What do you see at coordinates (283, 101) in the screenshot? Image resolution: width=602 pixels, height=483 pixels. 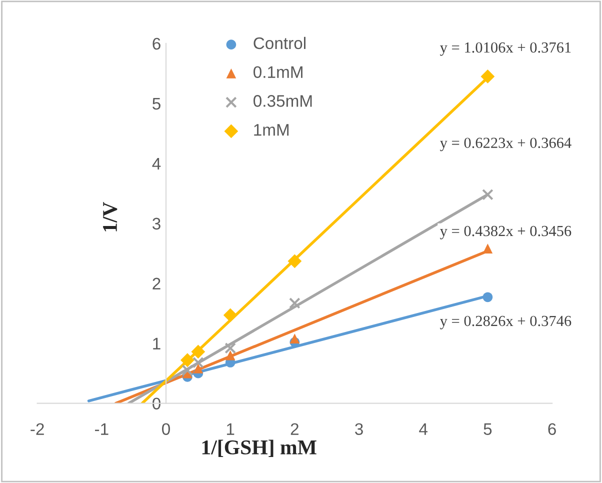 I see `legend-label: 0.35mM` at bounding box center [283, 101].